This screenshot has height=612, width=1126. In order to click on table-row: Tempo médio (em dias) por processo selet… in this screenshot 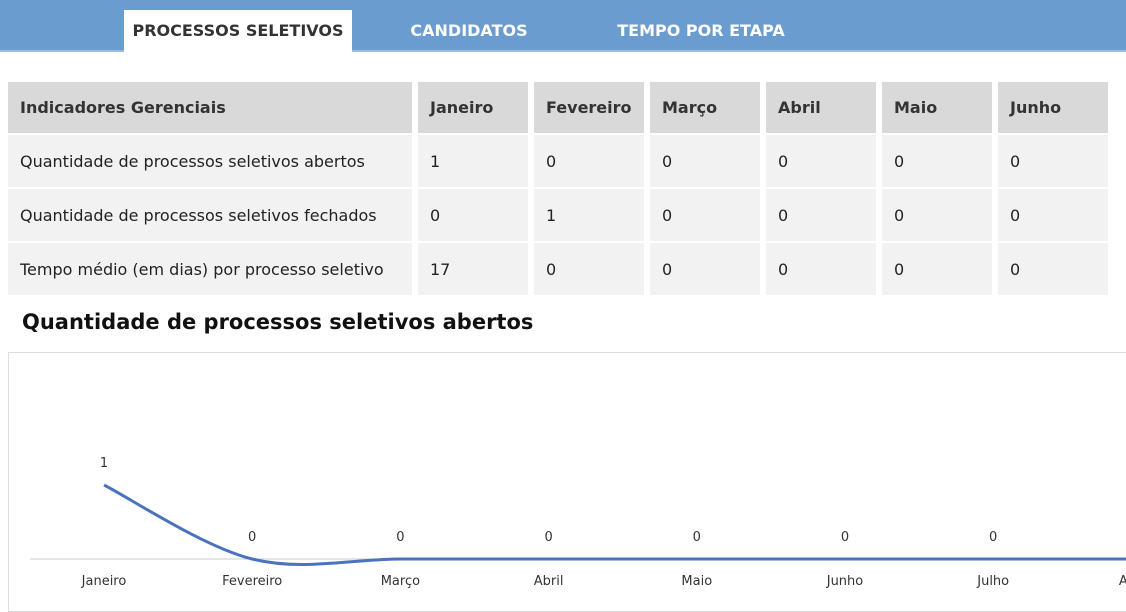, I will do `click(558, 269)`.